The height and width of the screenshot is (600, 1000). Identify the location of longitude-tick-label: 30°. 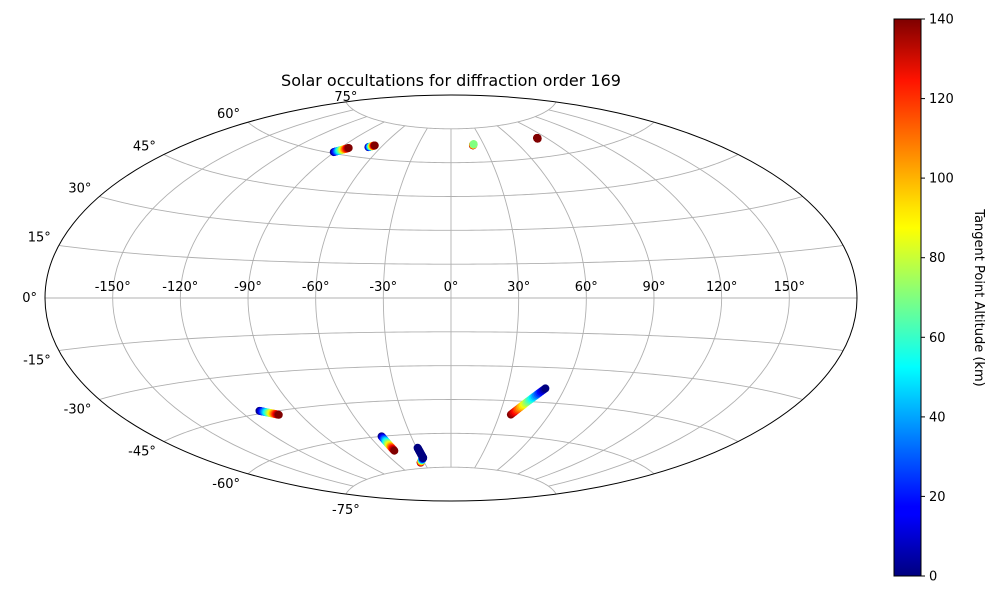
(518, 287).